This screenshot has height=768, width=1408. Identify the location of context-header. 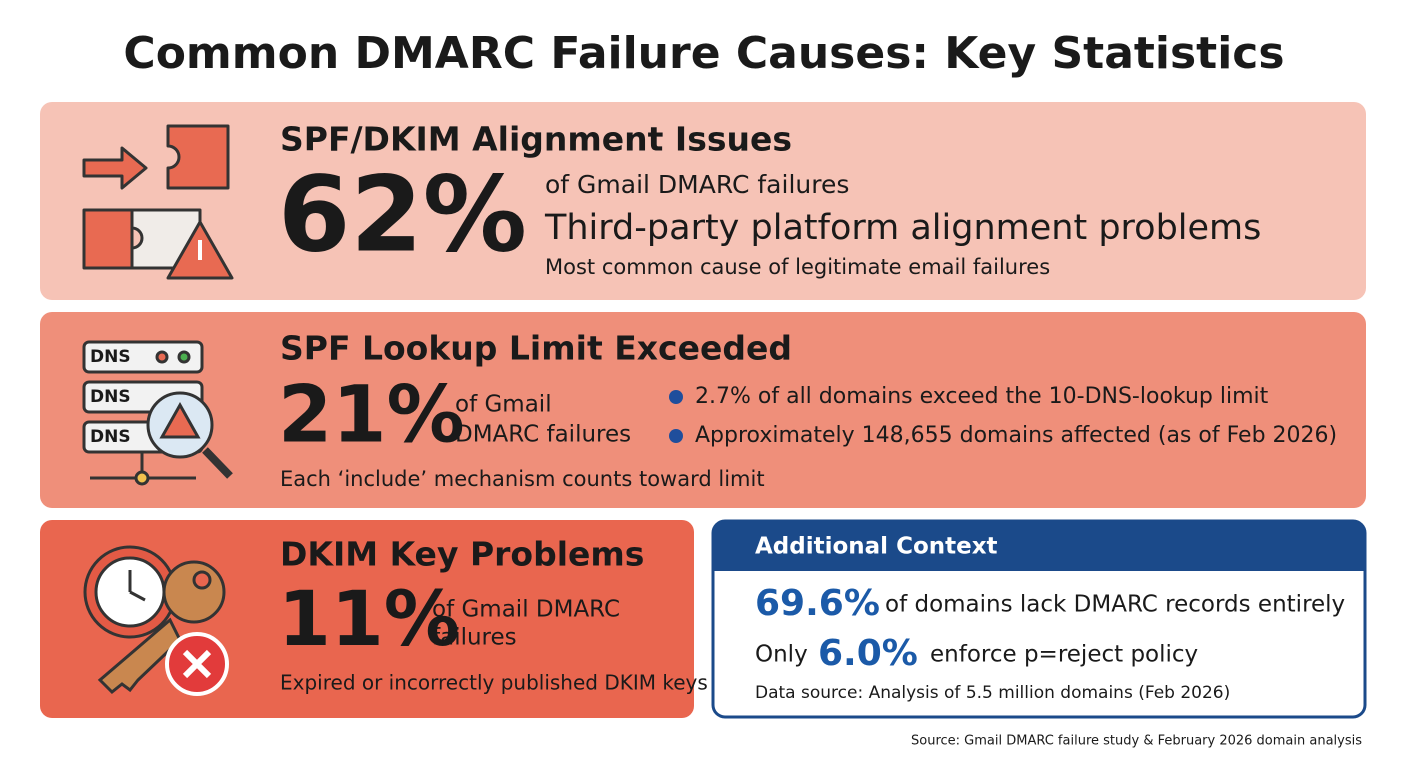
(1039, 546).